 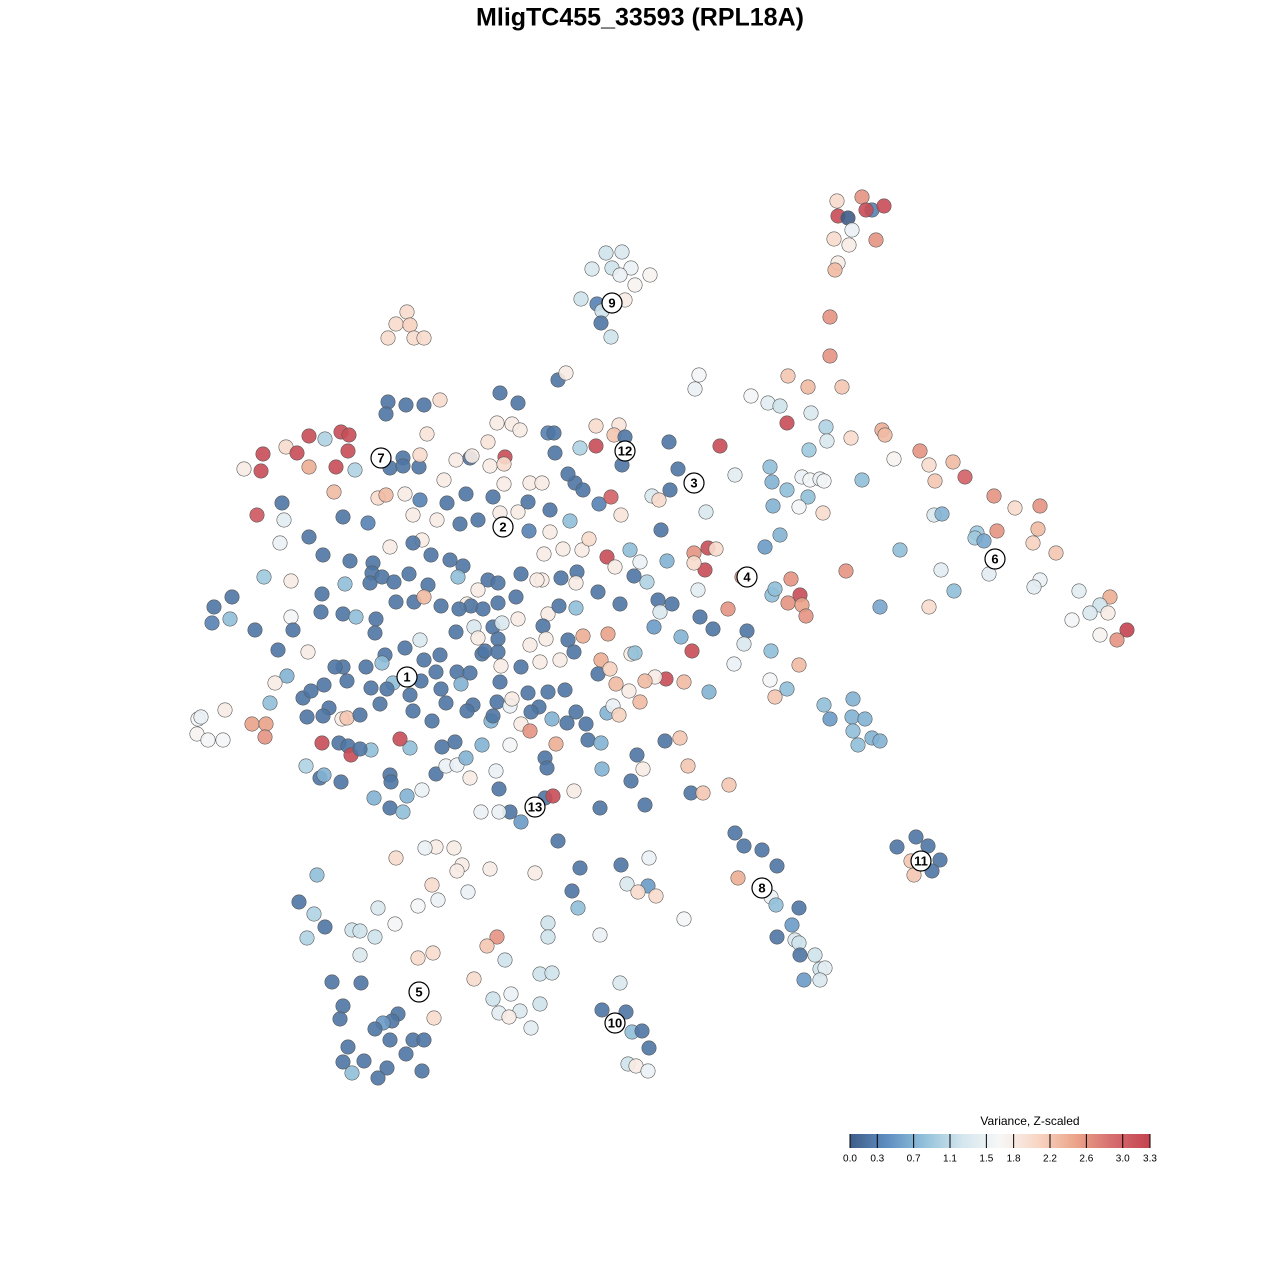 I want to click on cluster-label: 9, so click(x=611, y=302).